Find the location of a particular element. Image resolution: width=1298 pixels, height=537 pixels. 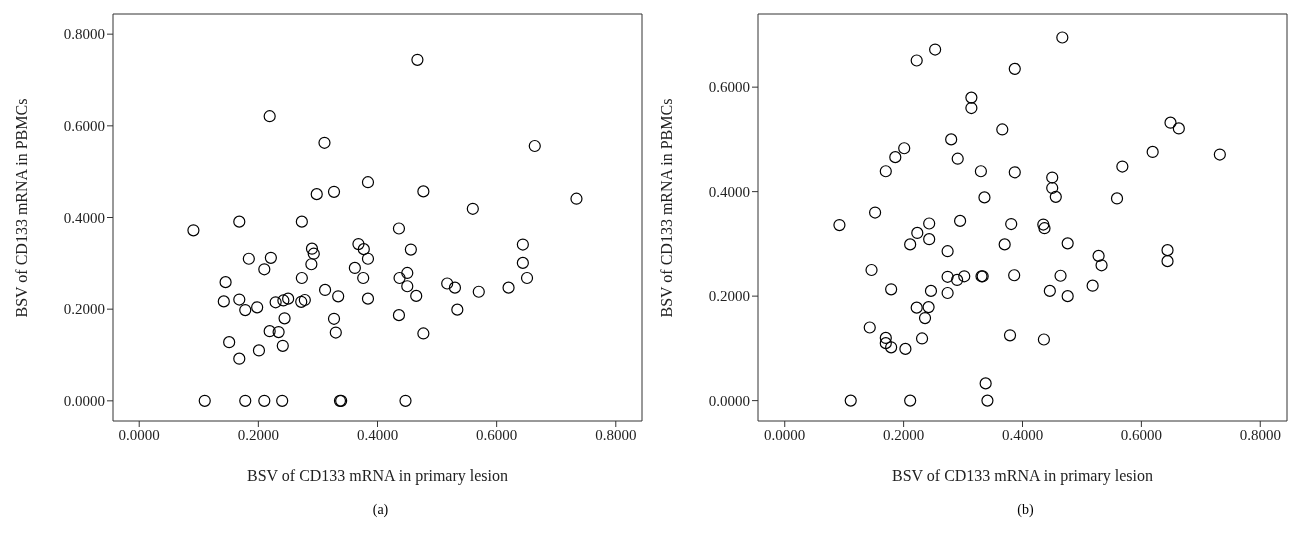

y-tick-label: 0.8000 is located at coordinates (84, 34).